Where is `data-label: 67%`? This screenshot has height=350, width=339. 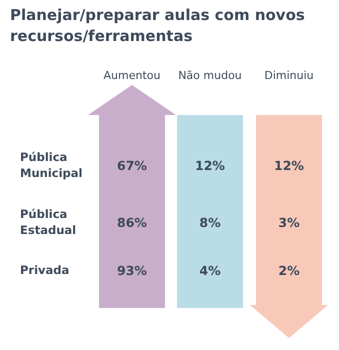 data-label: 67% is located at coordinates (132, 165).